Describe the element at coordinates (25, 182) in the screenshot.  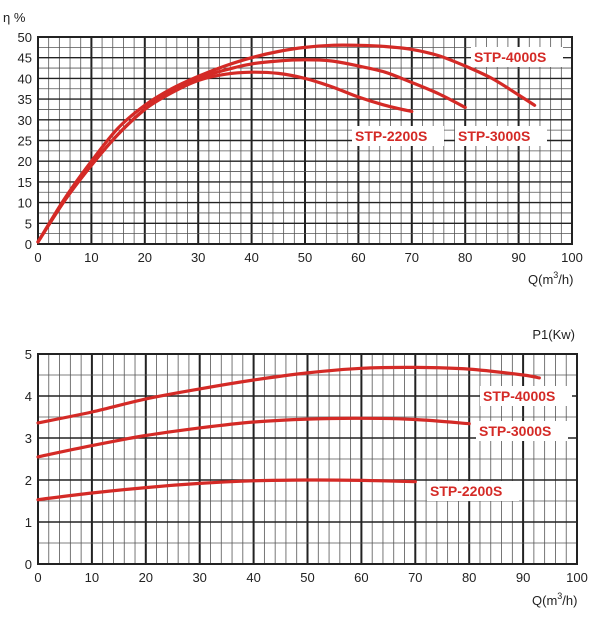
I see `y-tick-label: 15` at that location.